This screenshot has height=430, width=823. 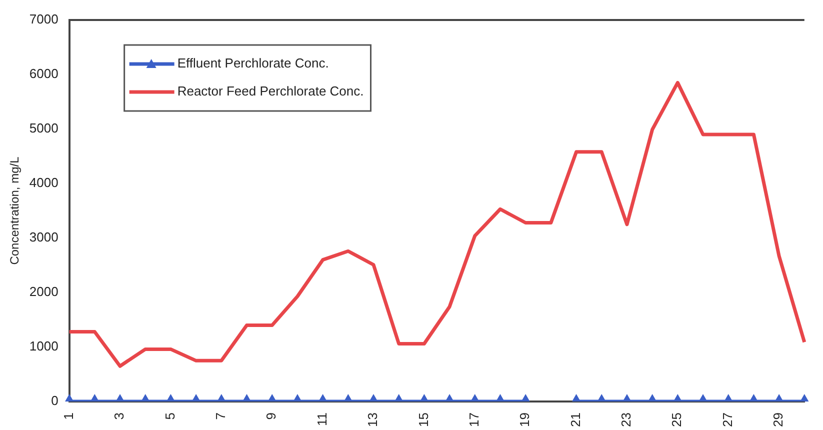 What do you see at coordinates (220, 416) in the screenshot?
I see `x-tick-label: 7` at bounding box center [220, 416].